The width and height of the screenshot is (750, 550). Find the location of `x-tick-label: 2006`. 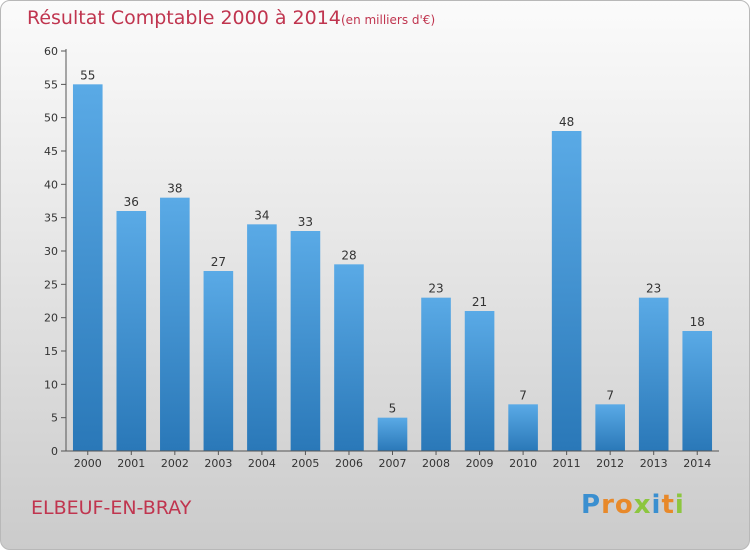

x-tick-label: 2006 is located at coordinates (349, 463).